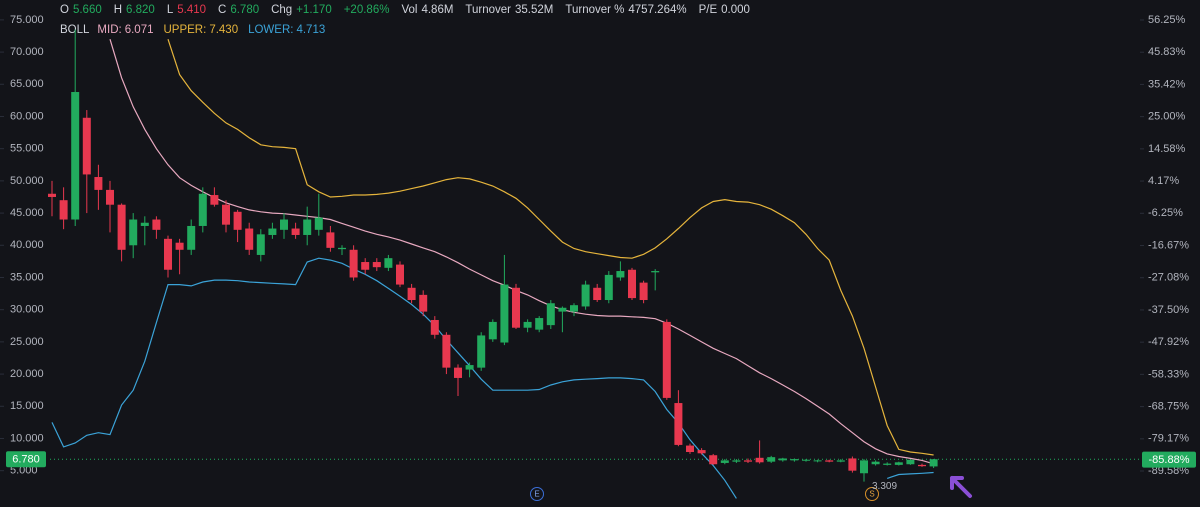 This screenshot has width=1200, height=507. I want to click on header-value: 35.52M, so click(534, 10).